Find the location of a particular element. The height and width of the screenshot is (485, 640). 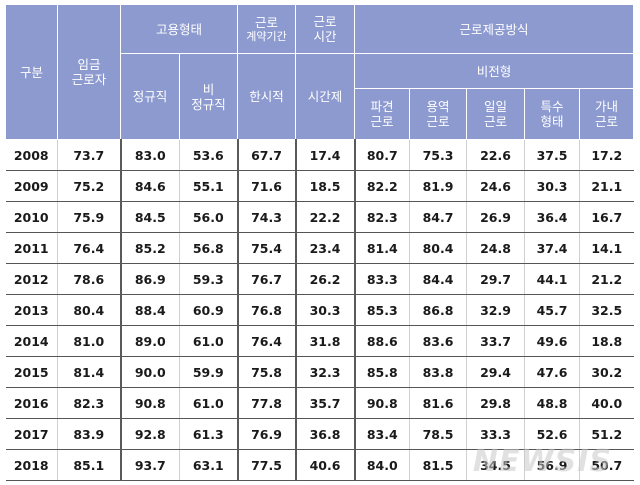

cell: 33.7 is located at coordinates (495, 341).